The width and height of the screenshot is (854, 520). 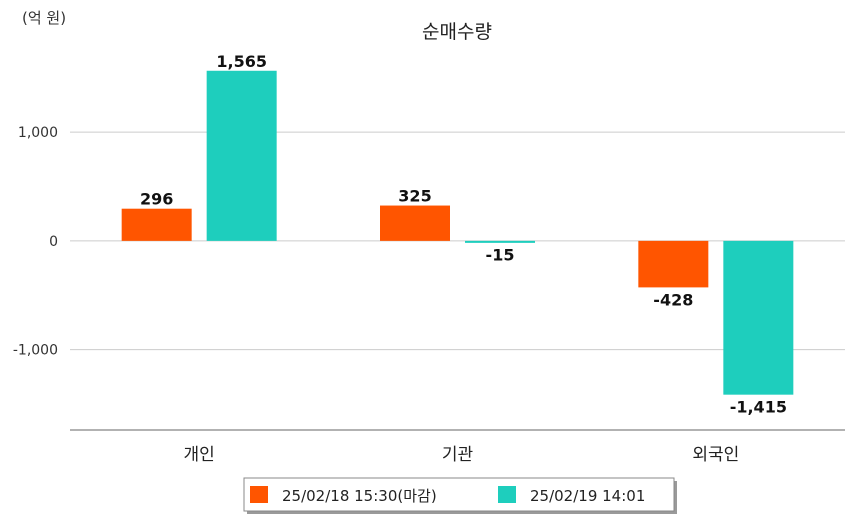 I want to click on unit-label: (억 원), so click(x=44, y=18).